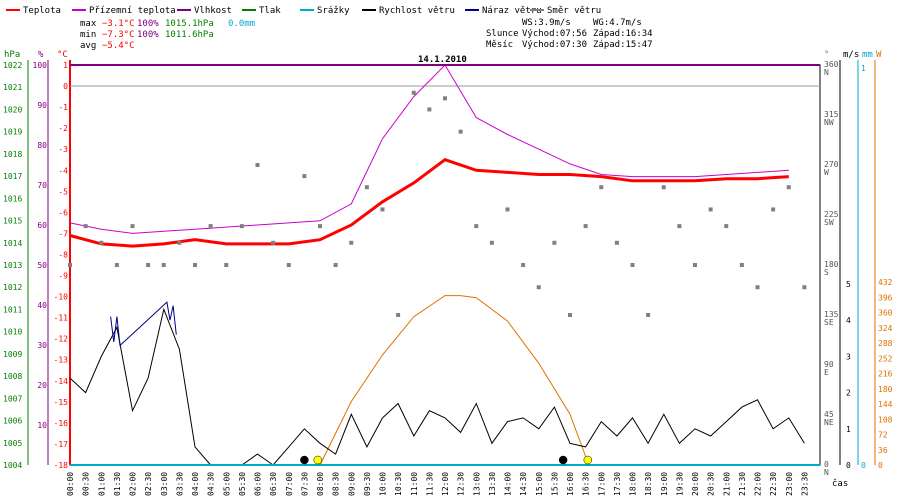 The height and width of the screenshot is (500, 900). Describe the element at coordinates (42, 345) in the screenshot. I see `percent-tick-label: 30` at that location.